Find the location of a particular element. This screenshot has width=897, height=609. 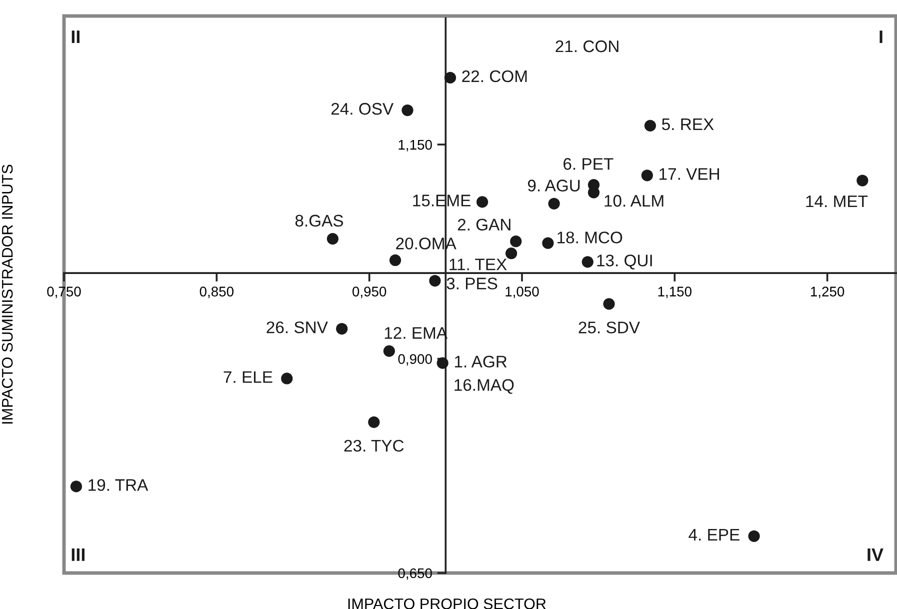

series-label: 23. TYC is located at coordinates (374, 446).